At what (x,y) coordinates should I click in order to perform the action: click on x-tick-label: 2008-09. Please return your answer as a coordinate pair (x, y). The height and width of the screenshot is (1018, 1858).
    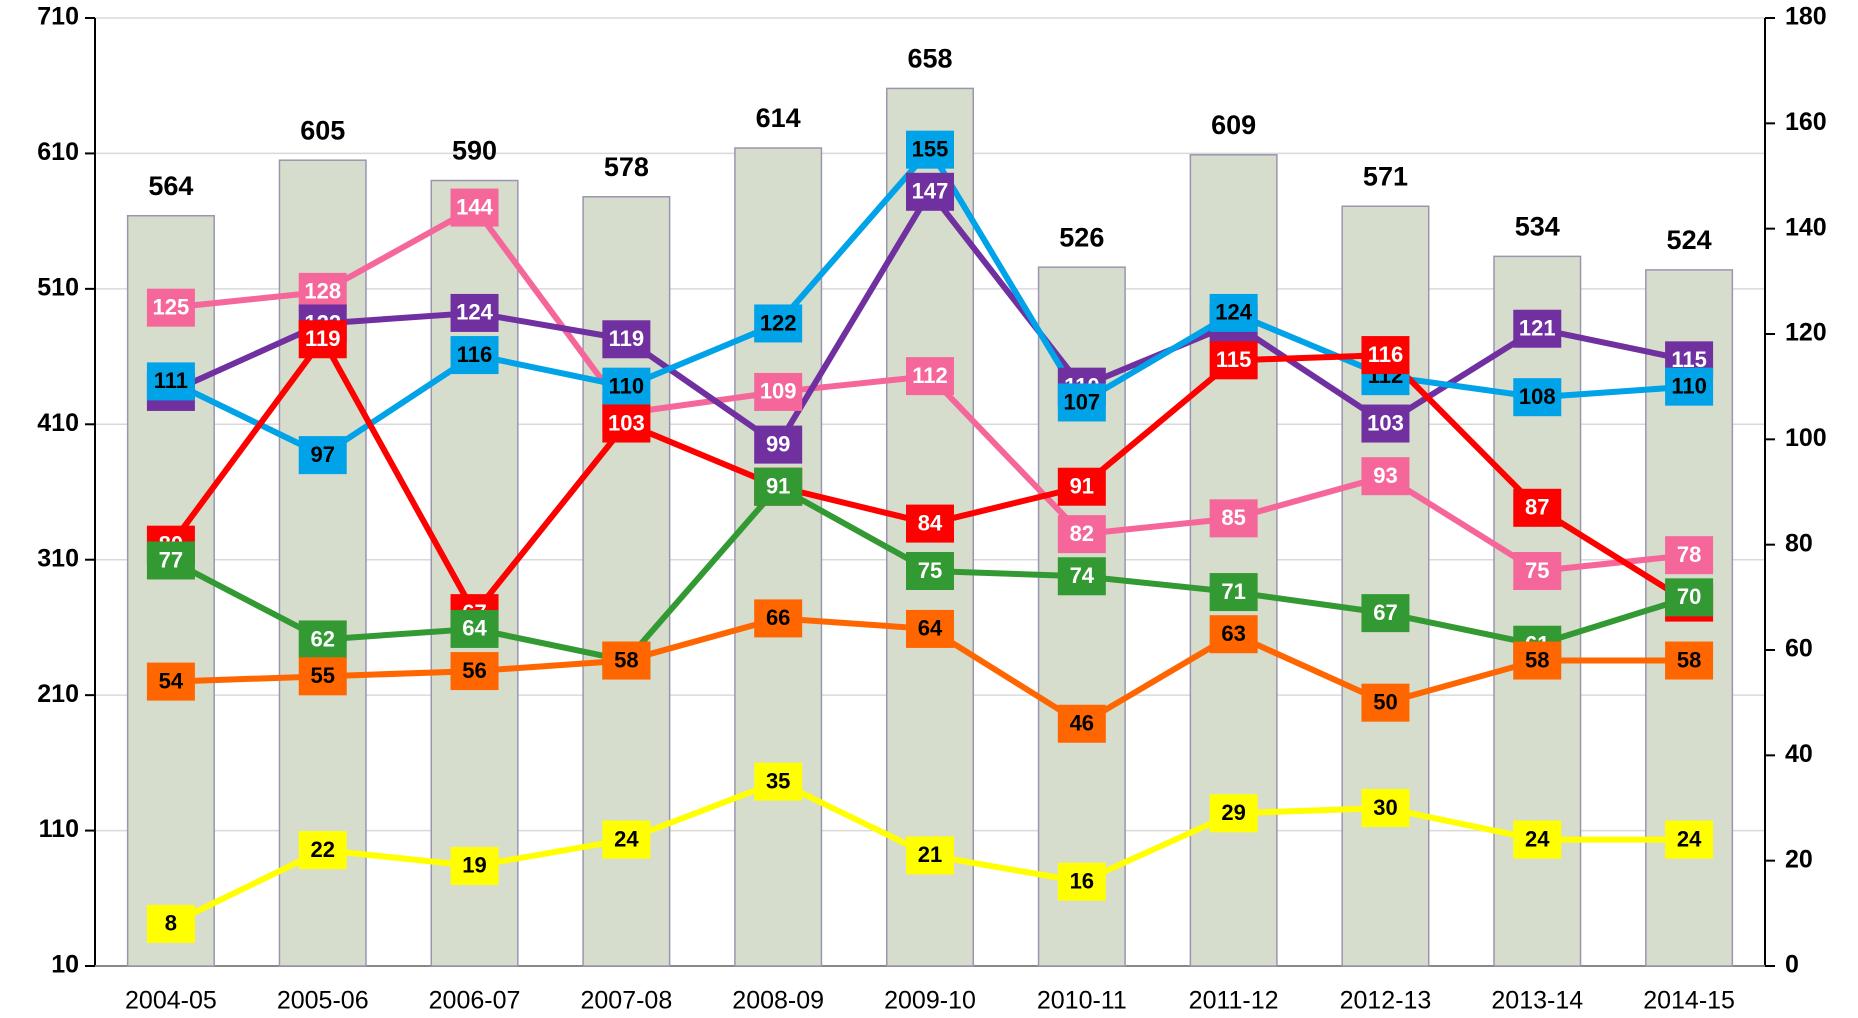
    Looking at the image, I should click on (778, 1001).